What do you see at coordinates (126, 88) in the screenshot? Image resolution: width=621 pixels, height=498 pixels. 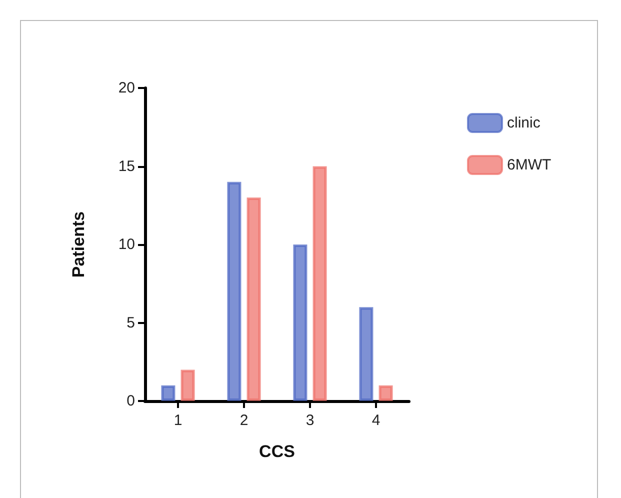 I see `y-tick-label: 20` at bounding box center [126, 88].